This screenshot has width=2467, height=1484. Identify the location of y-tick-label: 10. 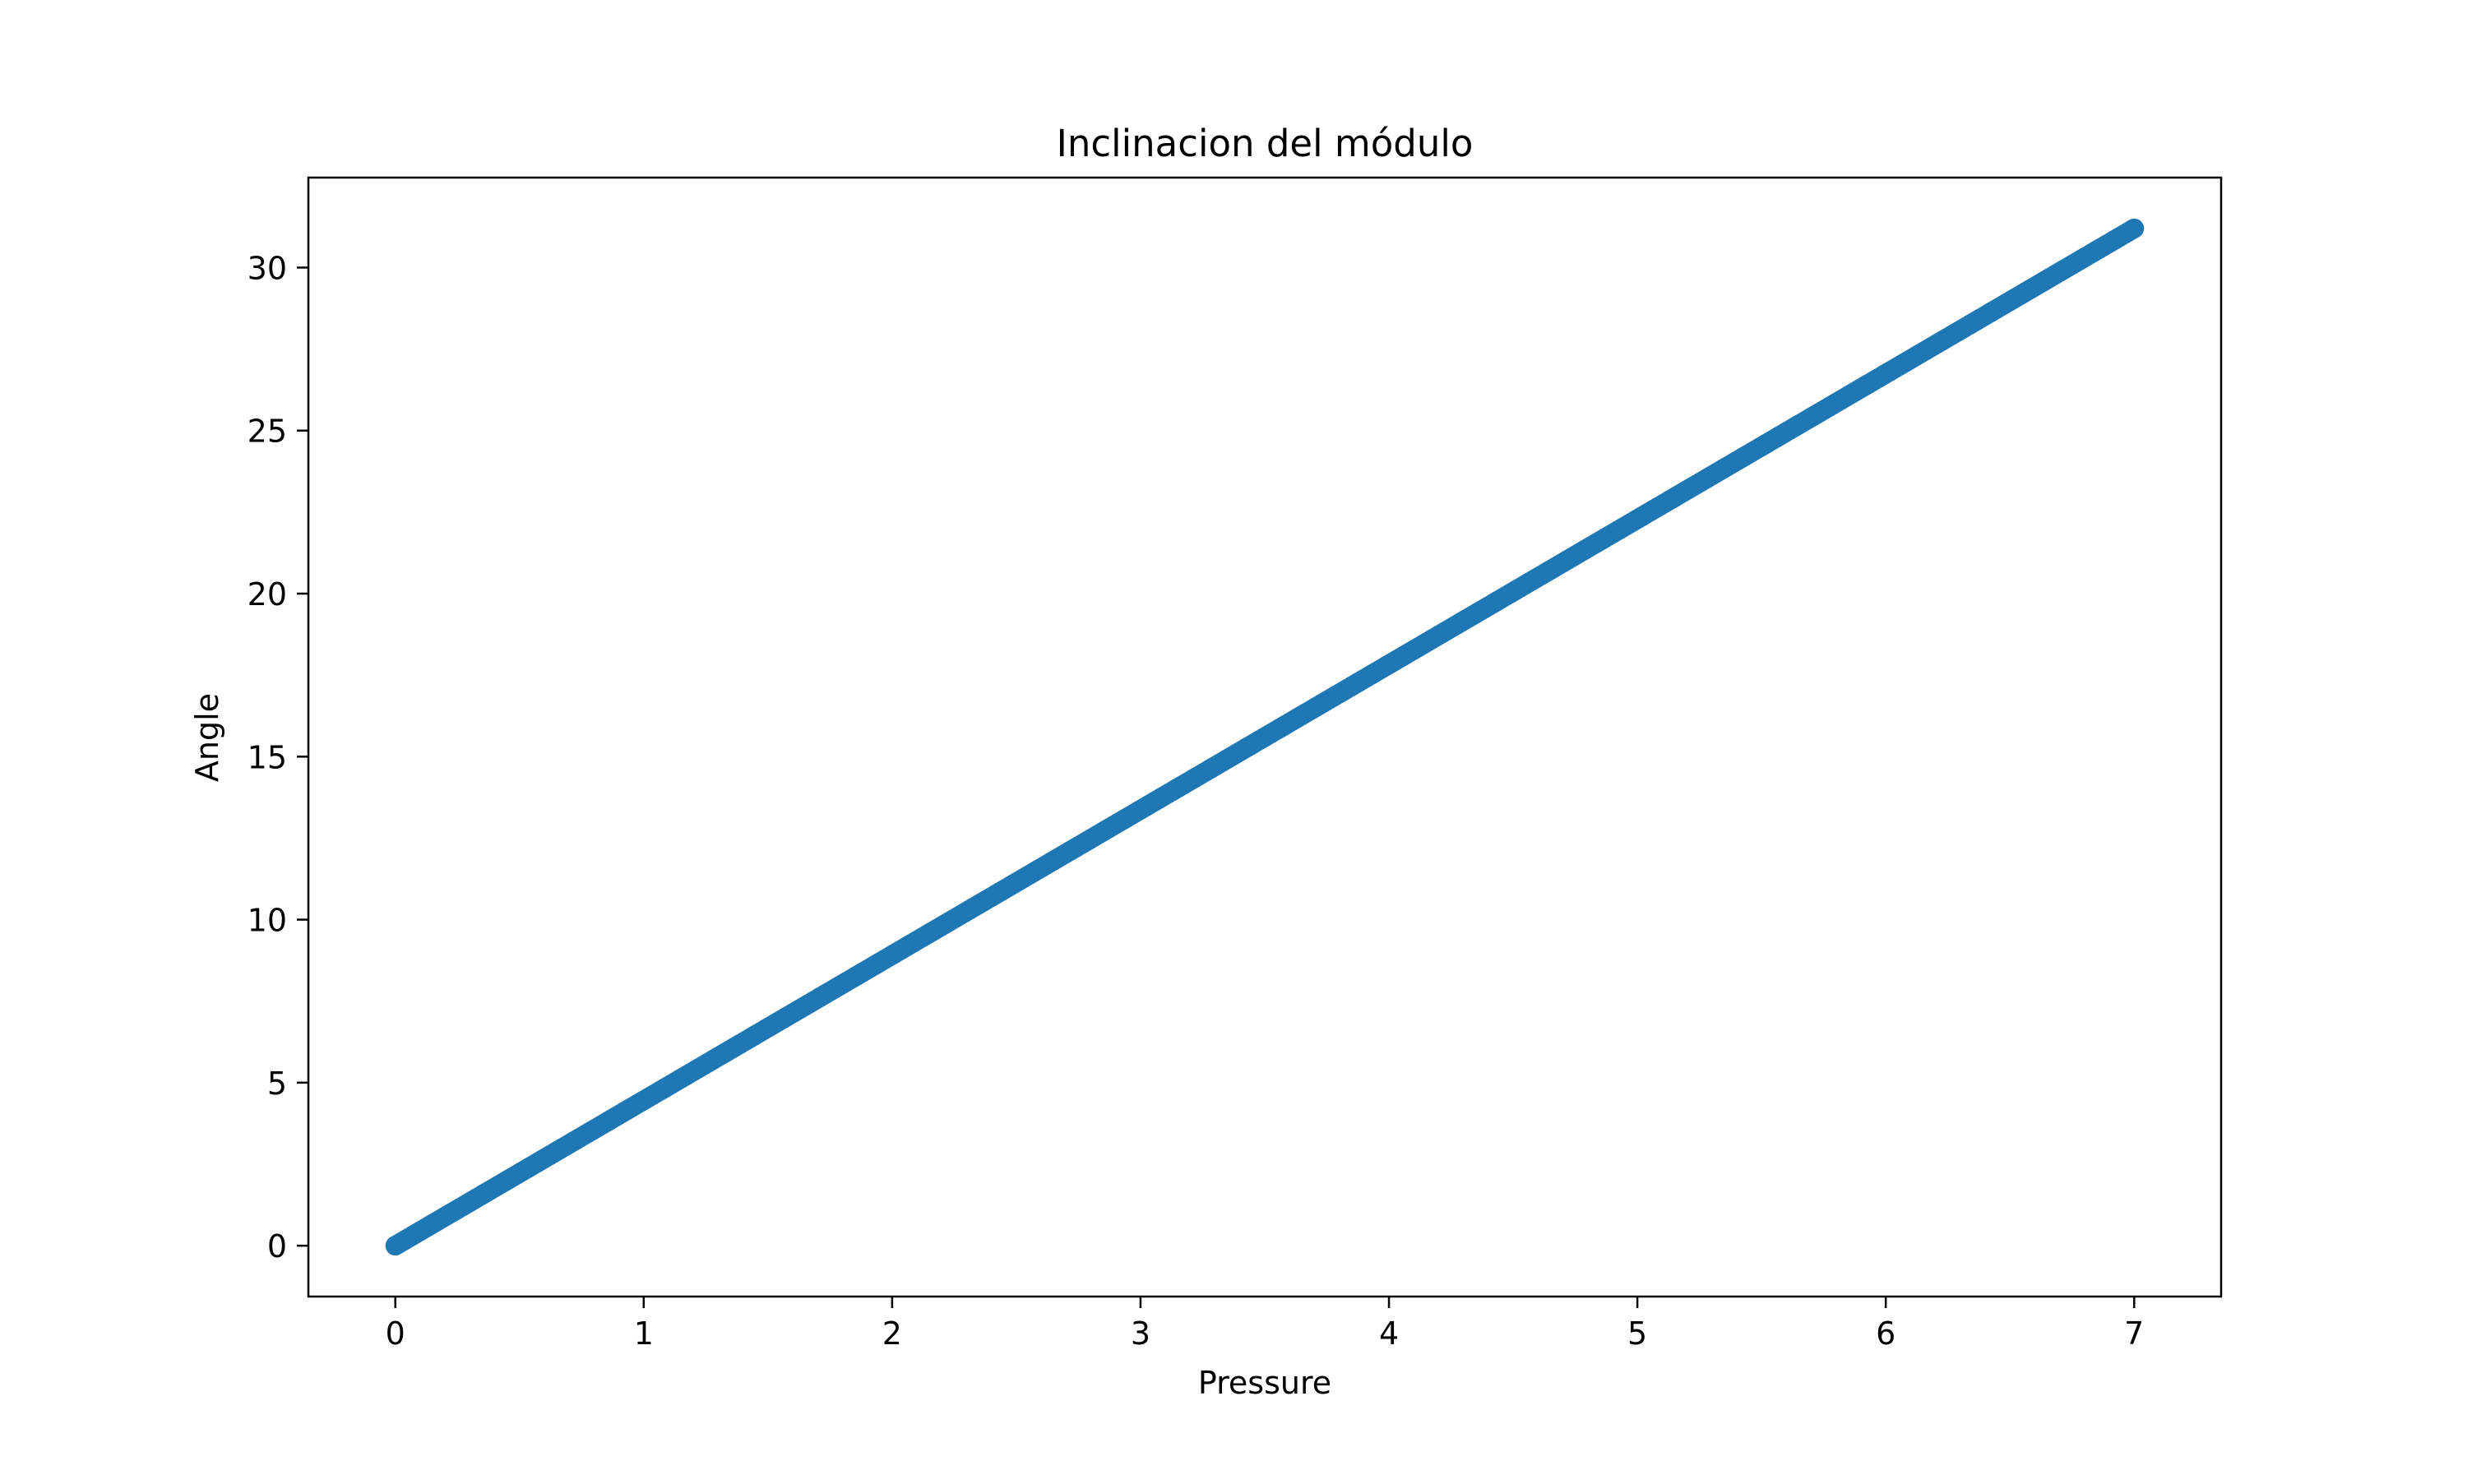
(267, 921).